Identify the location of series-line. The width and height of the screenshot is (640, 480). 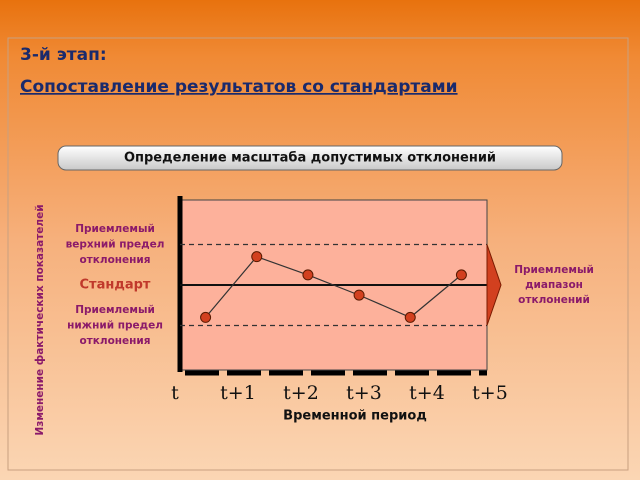
(333, 287).